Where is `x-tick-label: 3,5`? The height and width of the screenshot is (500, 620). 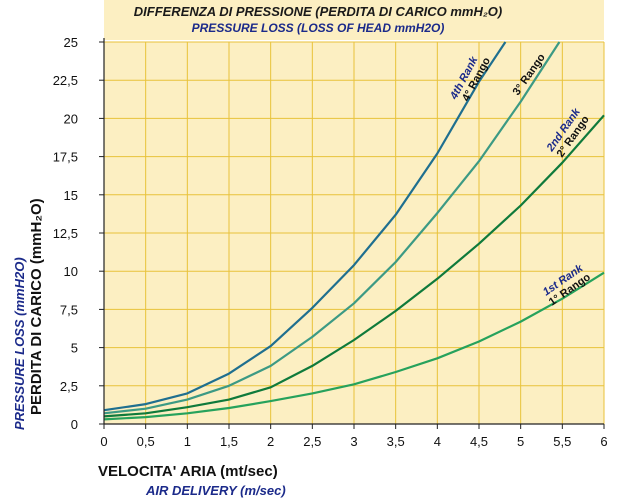
x-tick-label: 3,5 is located at coordinates (396, 441).